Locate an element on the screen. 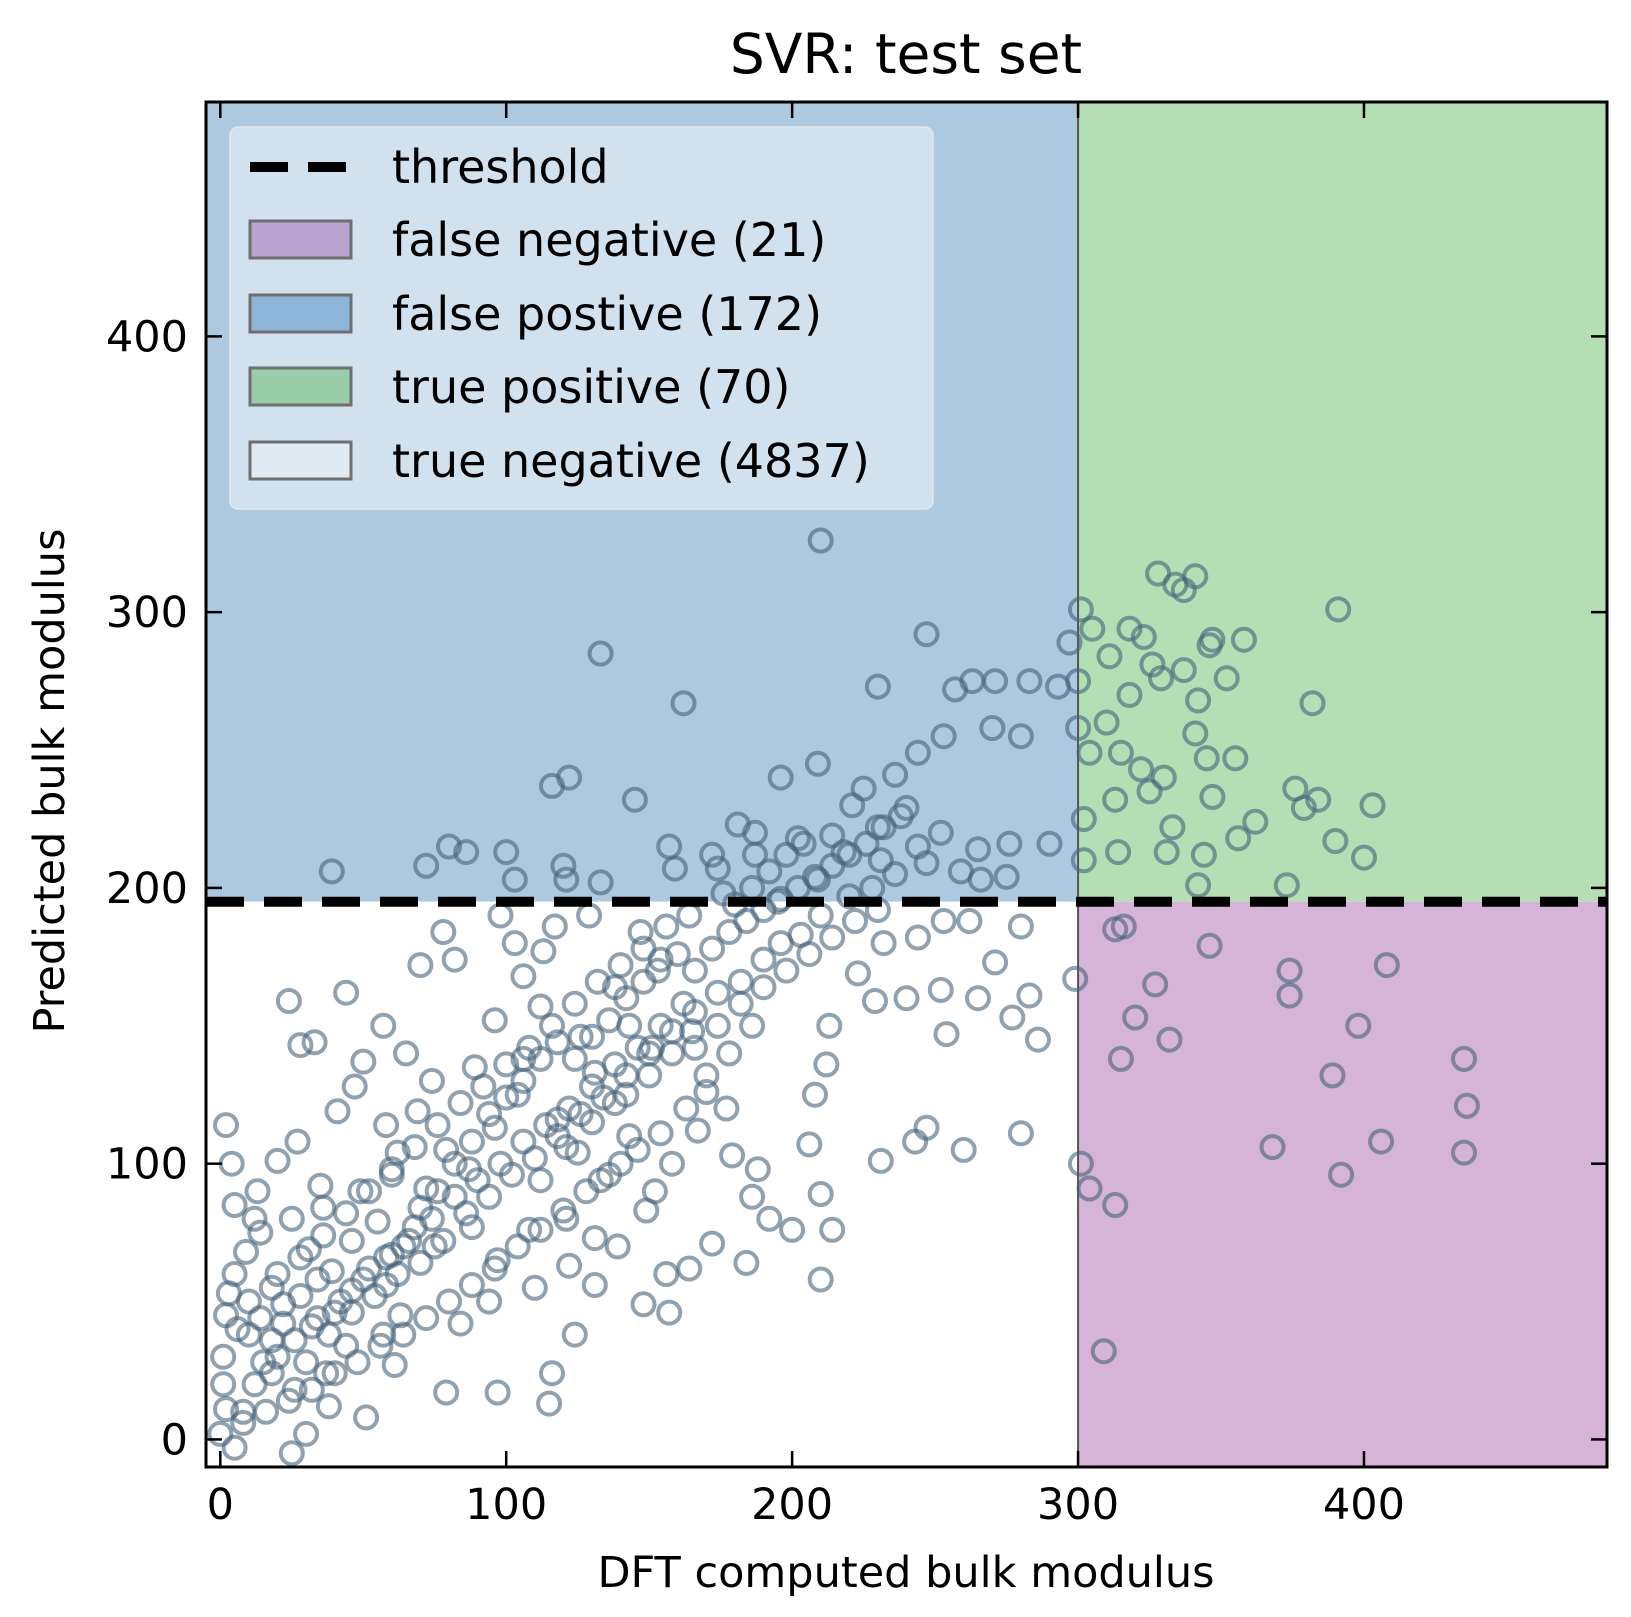 Image resolution: width=1631 pixels, height=1617 pixels. legend-label-true-positive: true positive (70) is located at coordinates (591, 387).